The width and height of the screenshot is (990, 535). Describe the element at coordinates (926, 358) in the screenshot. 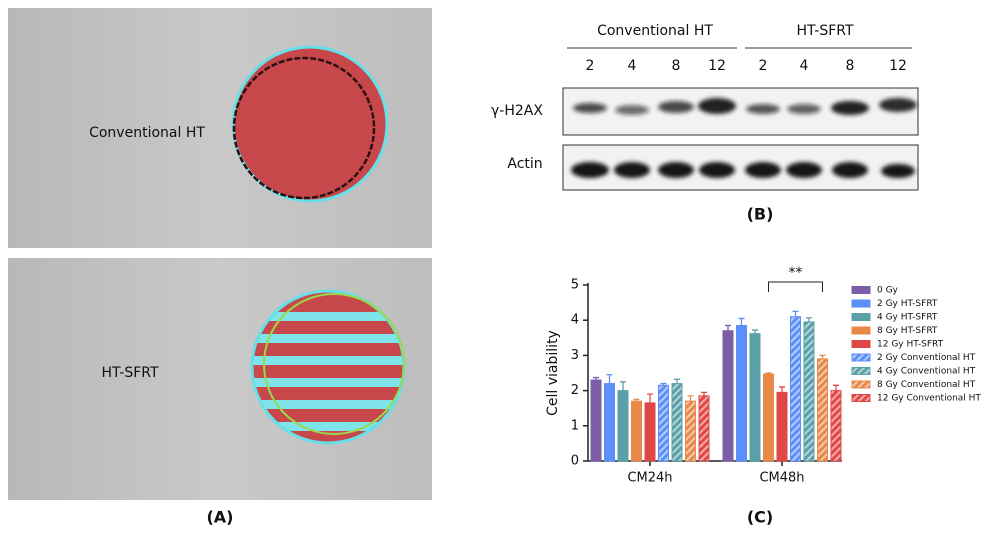

I see `legend-label: 2 Gy Conventional HT` at that location.